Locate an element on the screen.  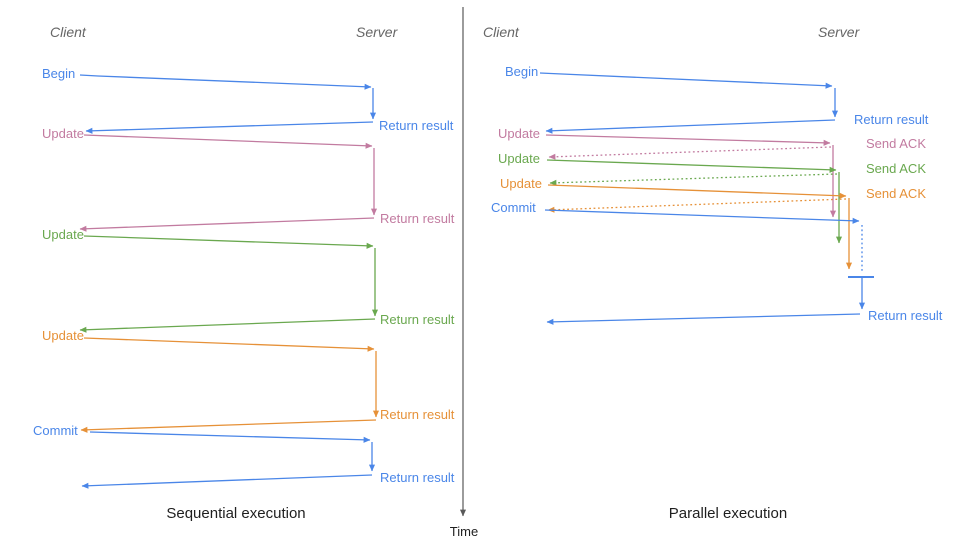
parallel-execution-update2-request is located at coordinates (691, 166).